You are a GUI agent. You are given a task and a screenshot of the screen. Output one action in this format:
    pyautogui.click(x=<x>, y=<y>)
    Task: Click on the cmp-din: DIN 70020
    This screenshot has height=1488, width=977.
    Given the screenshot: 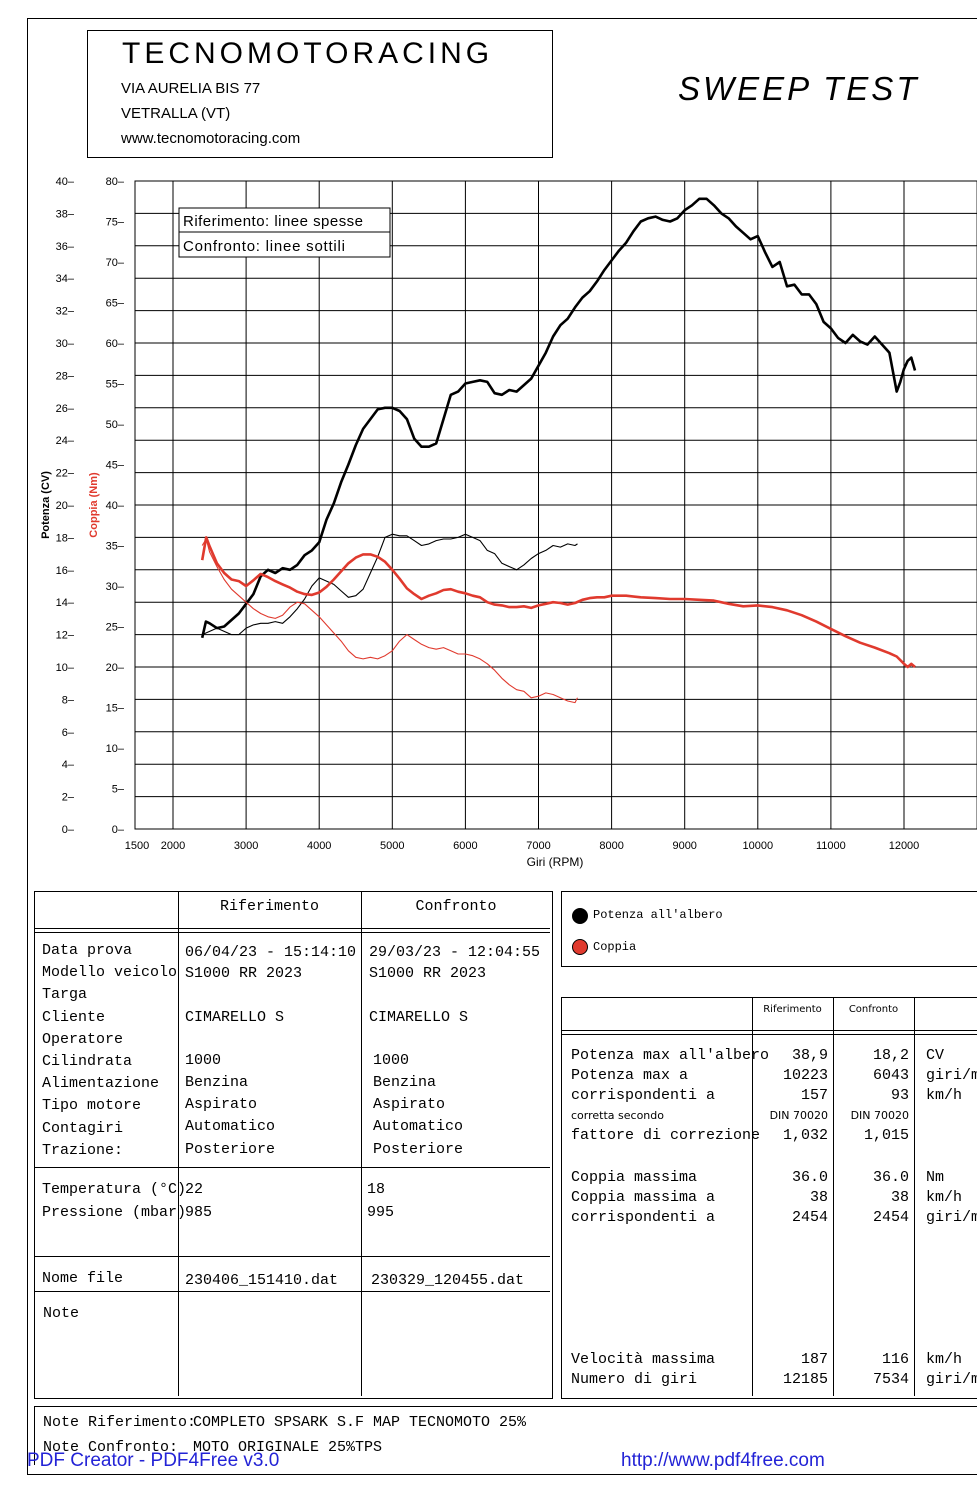 What is the action you would take?
    pyautogui.click(x=879, y=1115)
    